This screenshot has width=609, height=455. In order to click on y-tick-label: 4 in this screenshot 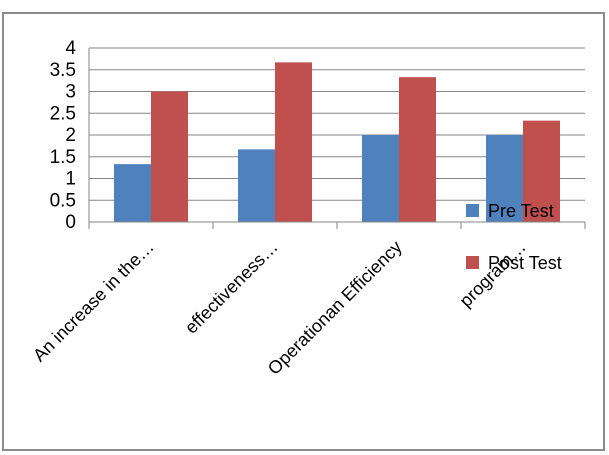, I will do `click(70, 48)`.